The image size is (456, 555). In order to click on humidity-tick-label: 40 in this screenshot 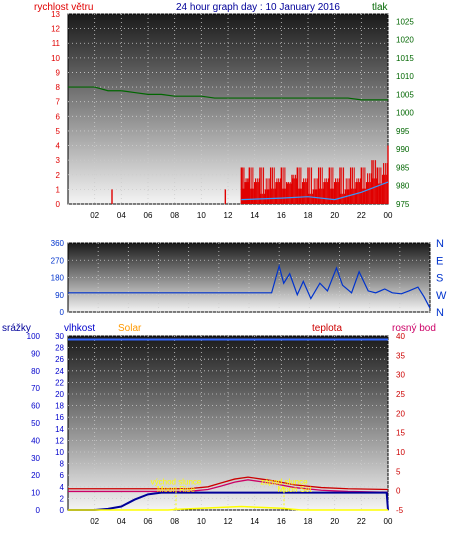, I will do `click(35, 440)`.